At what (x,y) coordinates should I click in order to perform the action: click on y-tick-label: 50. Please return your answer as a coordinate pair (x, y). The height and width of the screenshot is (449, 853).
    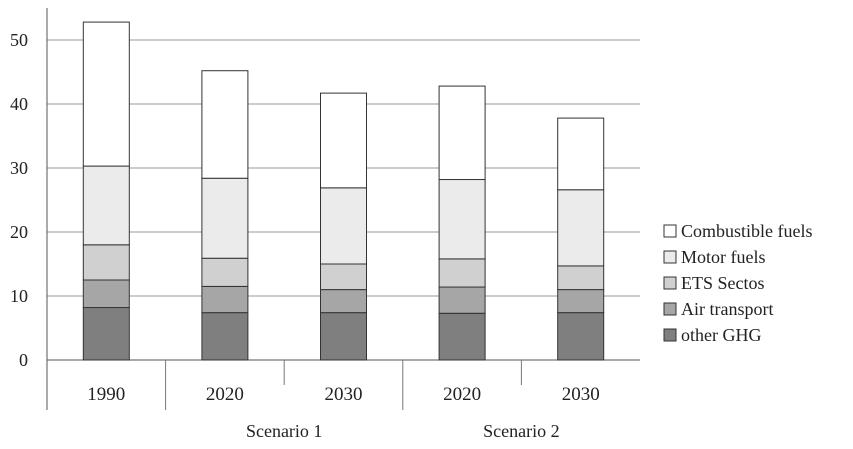
    Looking at the image, I should click on (19, 40).